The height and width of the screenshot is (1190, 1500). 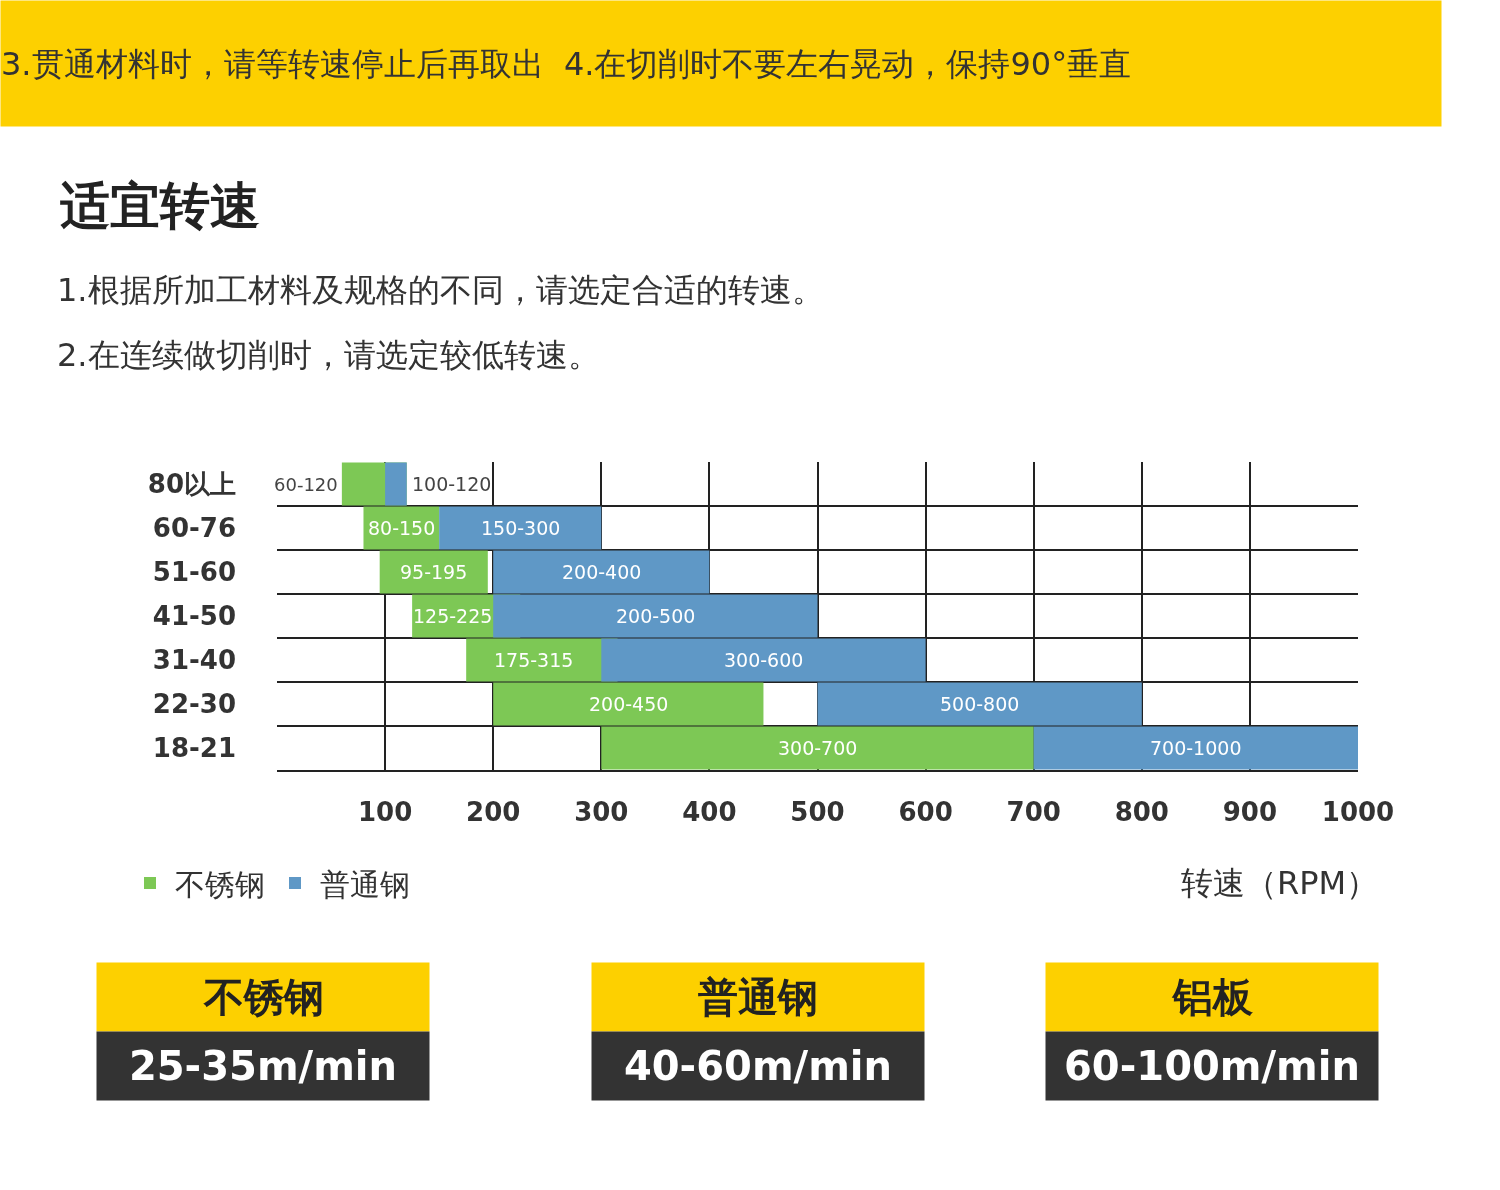 I want to click on text: 60-100m/min, so click(x=1212, y=1066).